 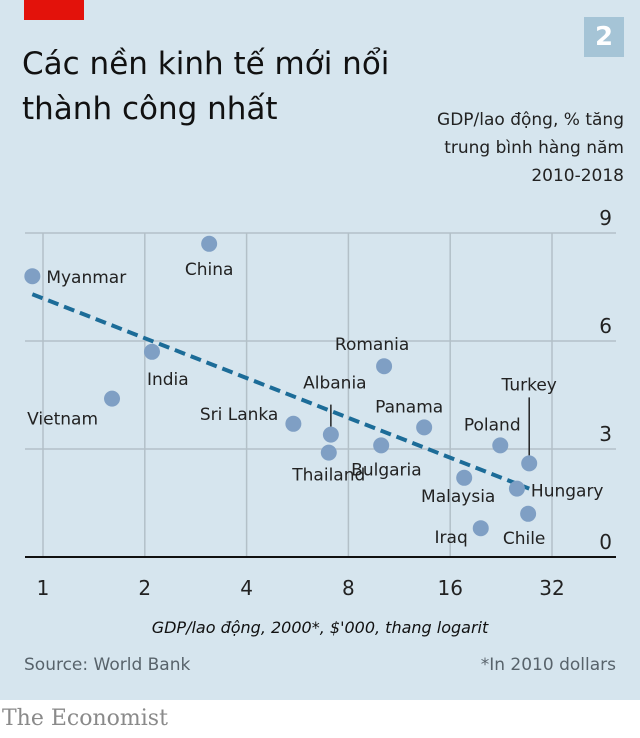 I want to click on label-myanmar: Myanmar, so click(x=86, y=278).